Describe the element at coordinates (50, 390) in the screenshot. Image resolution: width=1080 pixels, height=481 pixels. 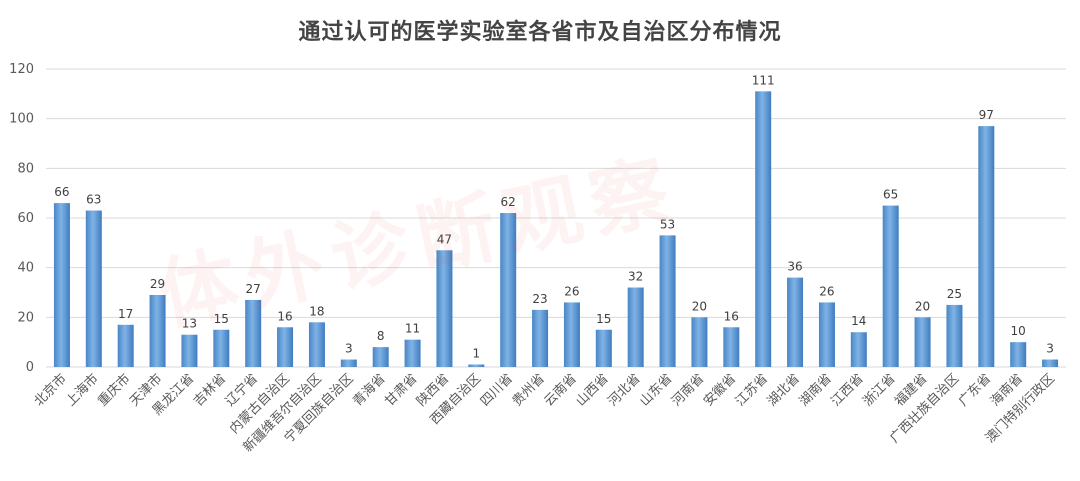
I see `x-tick-label: 北京市` at that location.